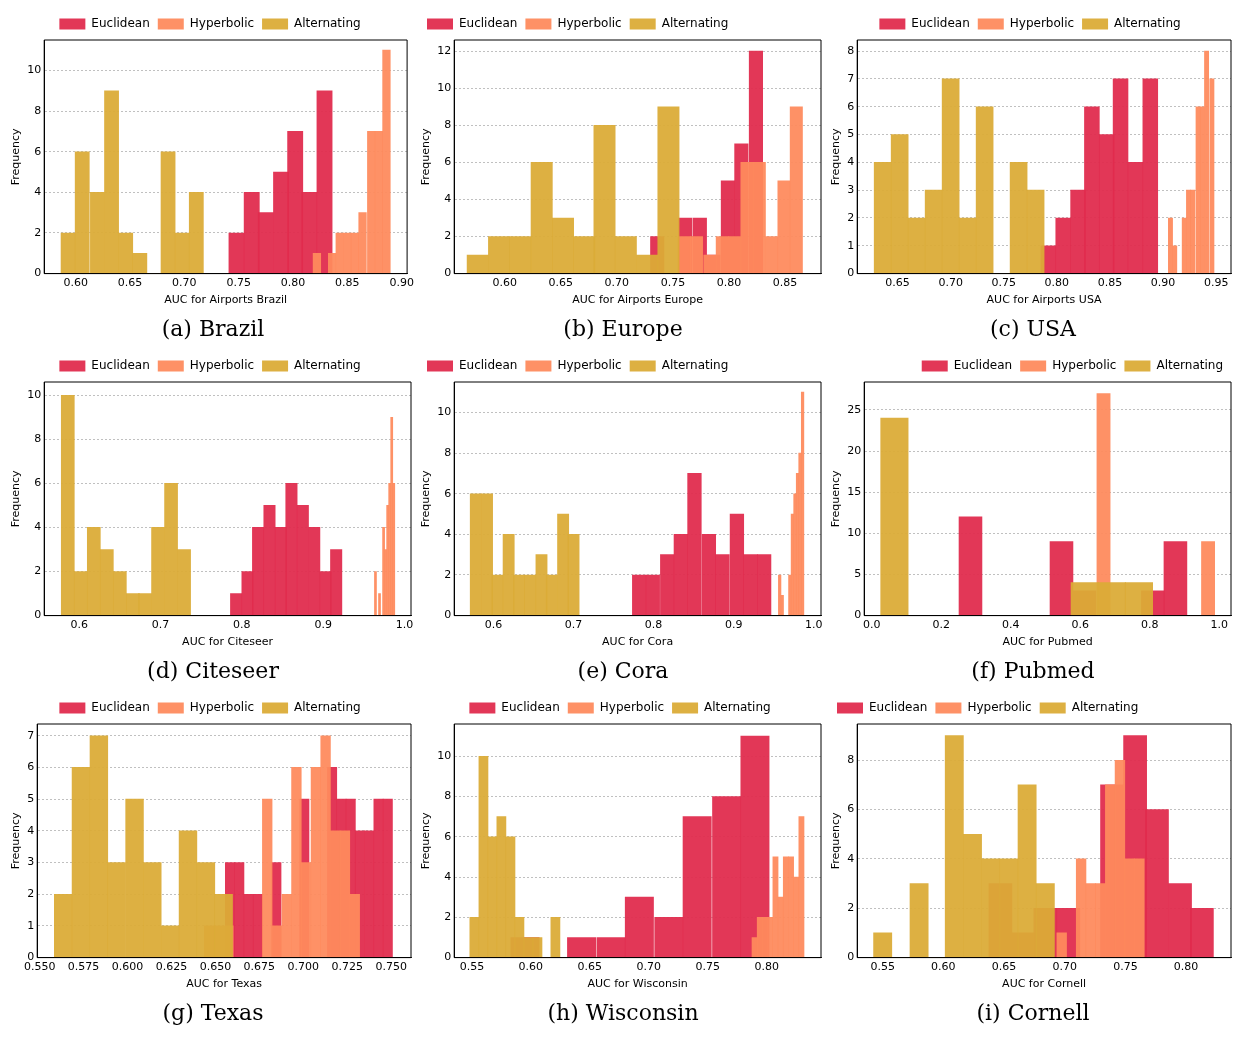 The image size is (1250, 1047). I want to click on x-tick-label: 0.4, so click(1011, 625).